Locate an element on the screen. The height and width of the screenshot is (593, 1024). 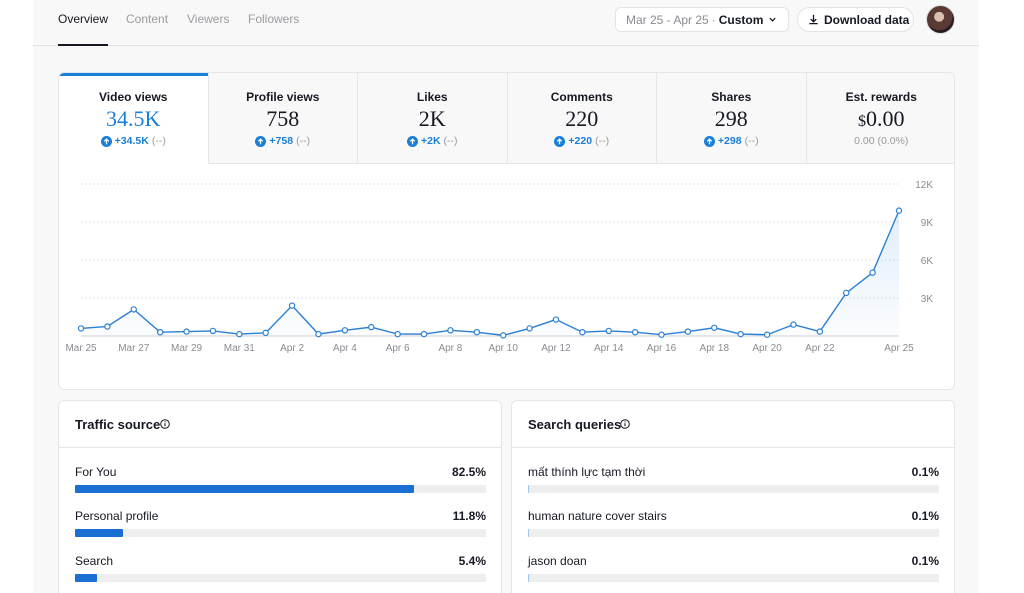
metric-value: 758 is located at coordinates (283, 118).